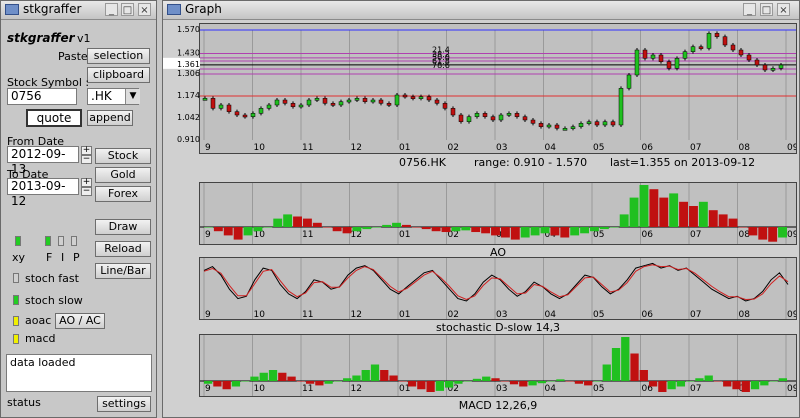 This screenshot has height=418, width=800. I want to click on f-label: F, so click(49, 257).